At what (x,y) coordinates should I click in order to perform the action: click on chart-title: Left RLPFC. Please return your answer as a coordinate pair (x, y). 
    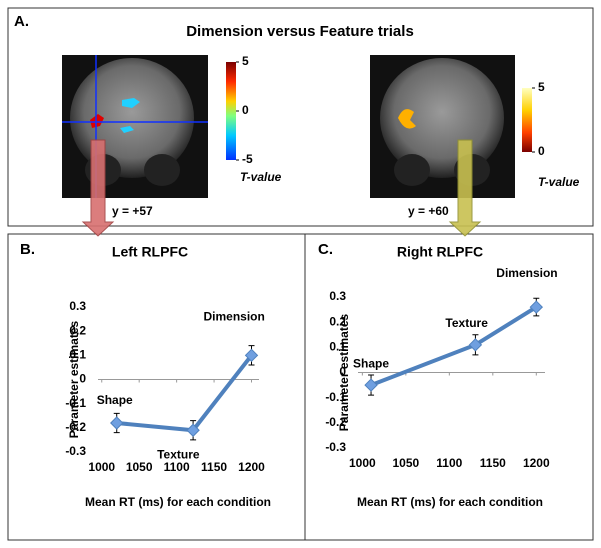
    Looking at the image, I should click on (150, 252).